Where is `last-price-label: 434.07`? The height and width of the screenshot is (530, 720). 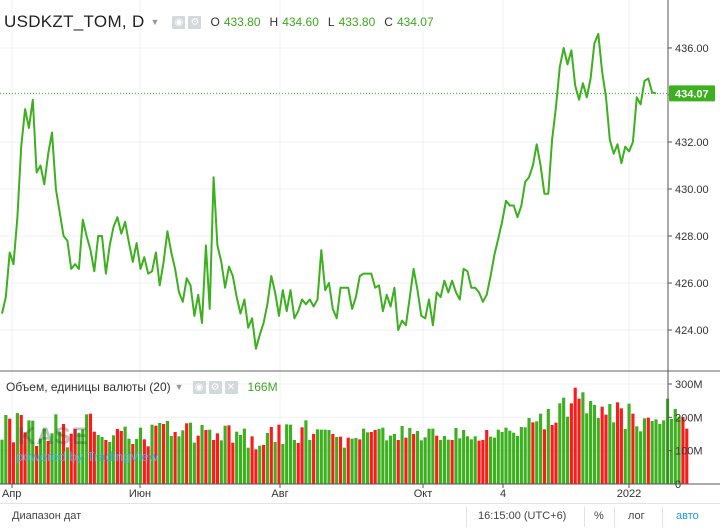
last-price-label: 434.07 is located at coordinates (692, 94).